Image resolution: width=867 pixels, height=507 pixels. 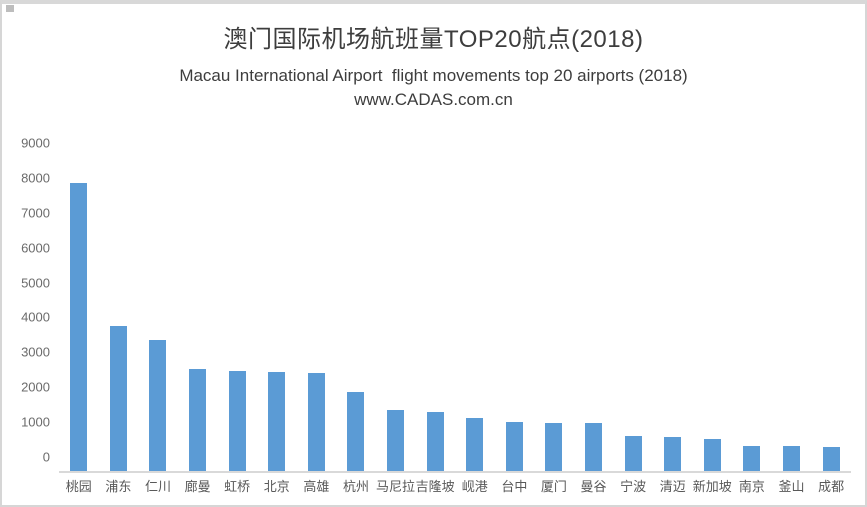 I want to click on y-tick-label: 8000, so click(x=35, y=178).